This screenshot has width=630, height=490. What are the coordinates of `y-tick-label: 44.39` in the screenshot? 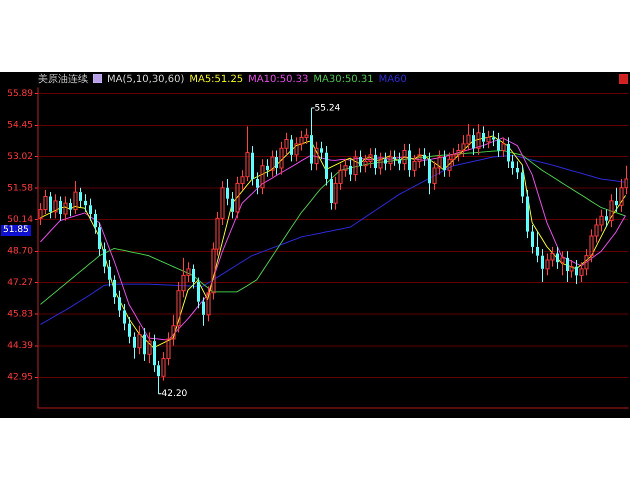 It's located at (20, 346).